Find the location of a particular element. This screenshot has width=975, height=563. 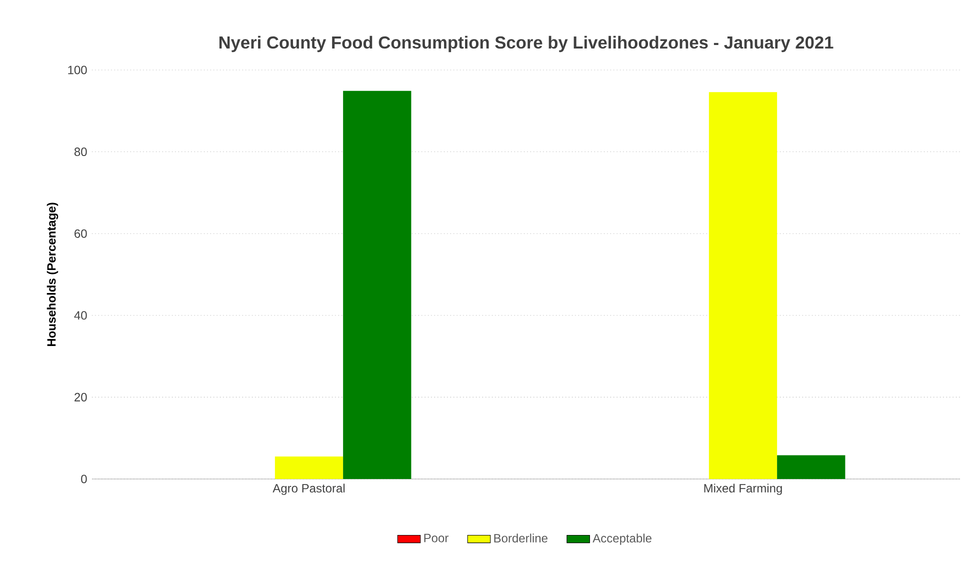

y-tick-label: 40 is located at coordinates (80, 315).